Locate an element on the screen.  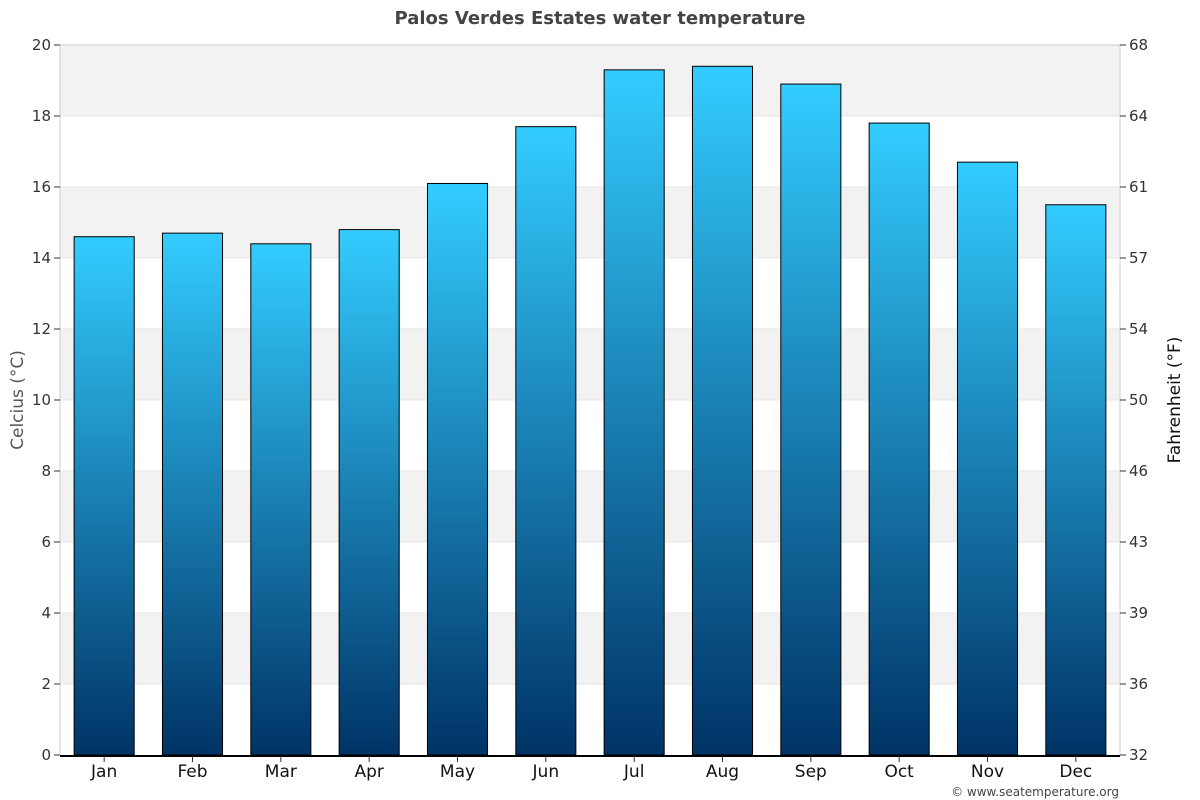
left-tick-label: 0 is located at coordinates (46, 755).